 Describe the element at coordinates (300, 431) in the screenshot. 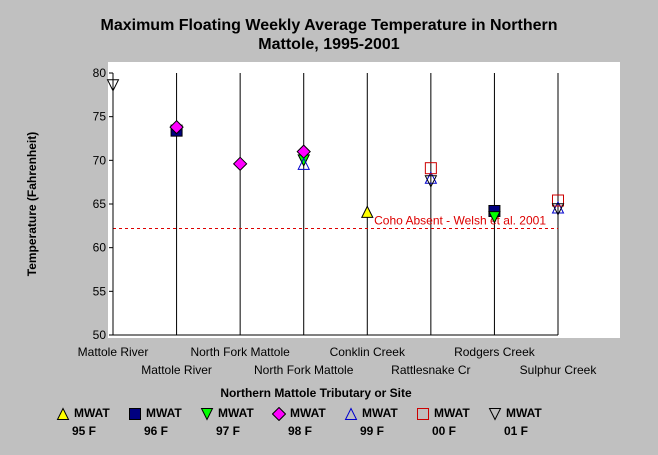

I see `legend-series-sub: 98 F` at that location.